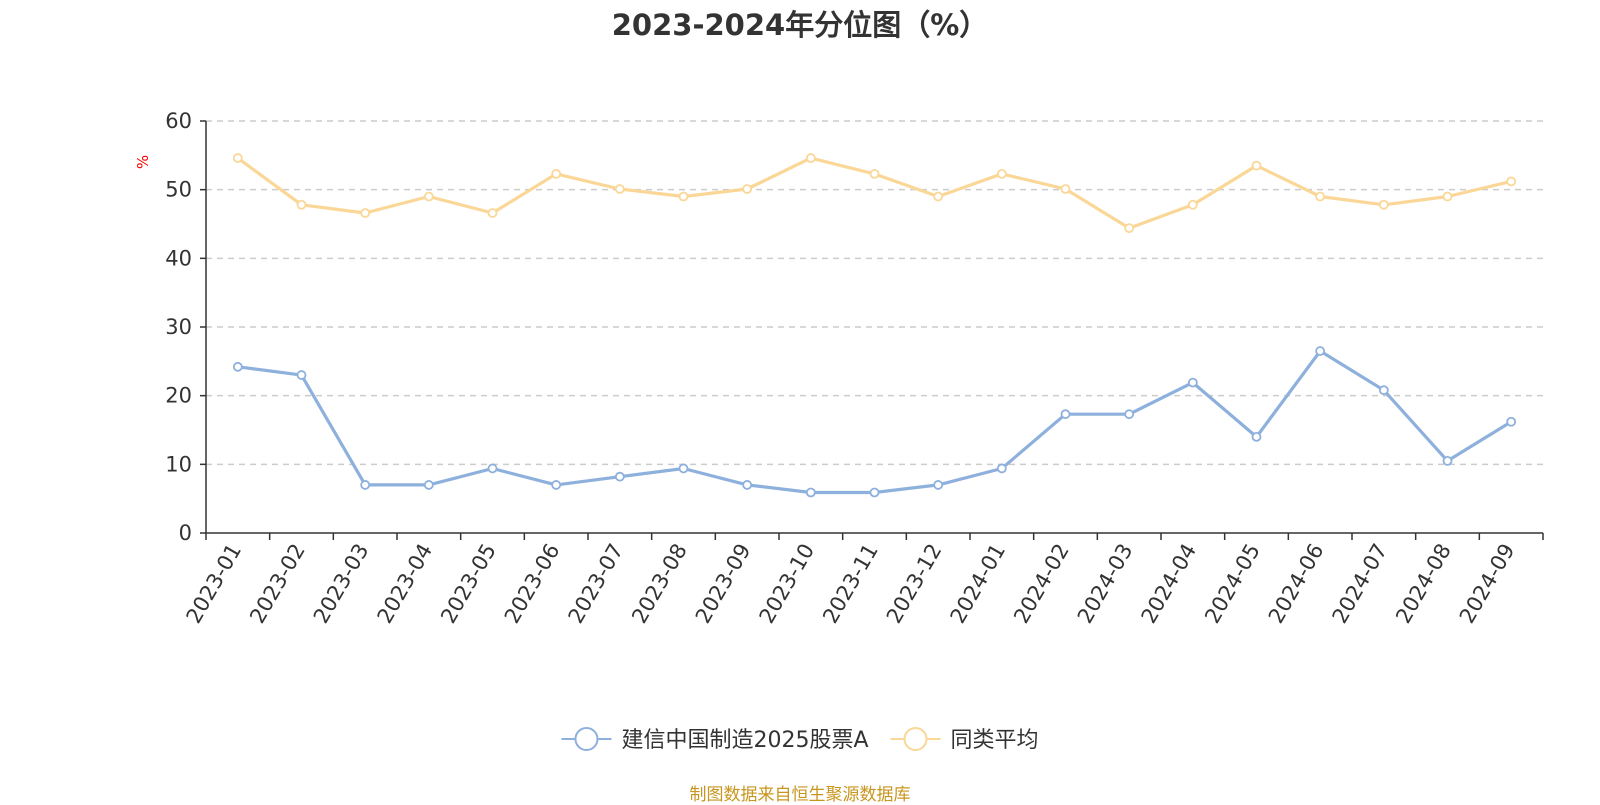 The image size is (1600, 805). What do you see at coordinates (787, 584) in the screenshot?
I see `x-tick-label: 2023-10` at bounding box center [787, 584].